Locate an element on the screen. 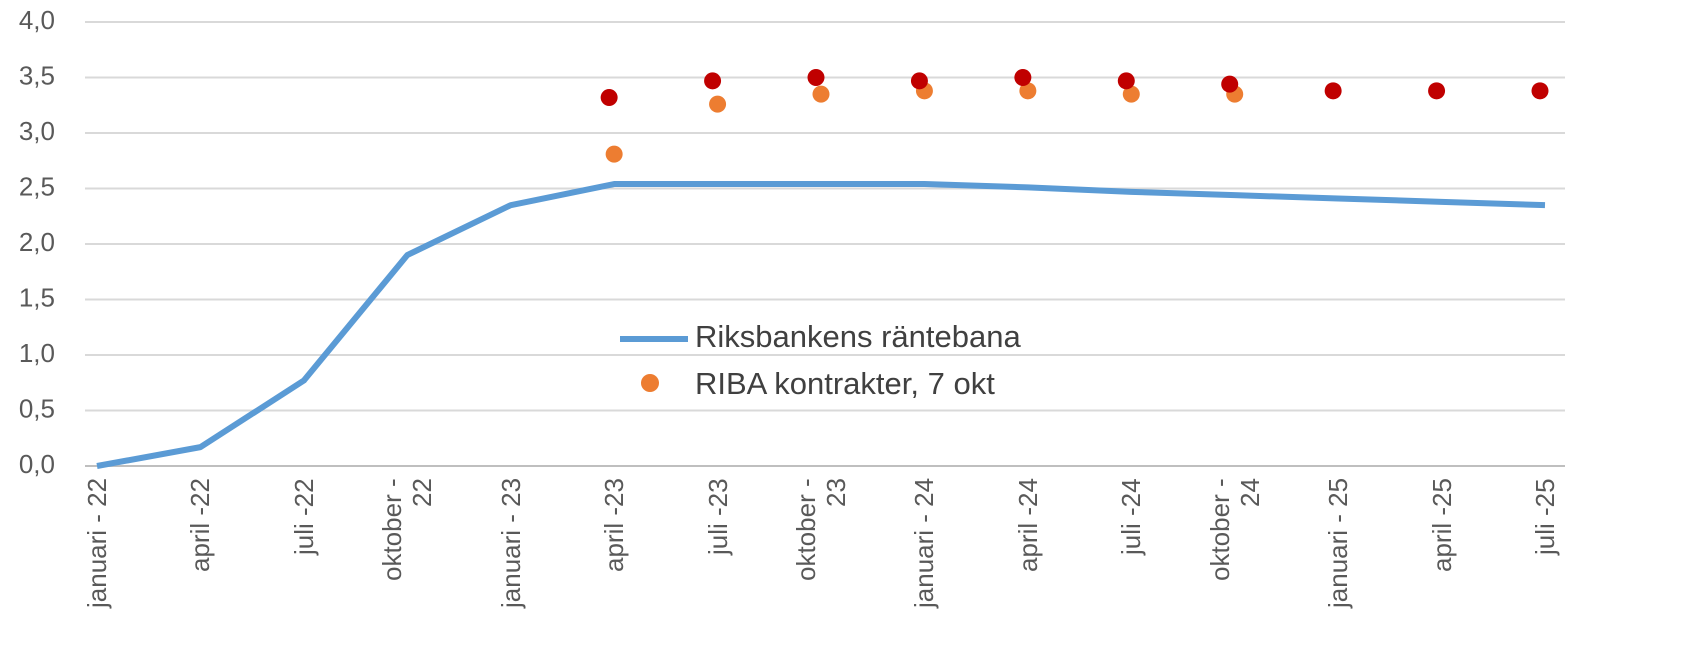 The height and width of the screenshot is (652, 1685). y-tick-label: 3,0 is located at coordinates (37, 131).